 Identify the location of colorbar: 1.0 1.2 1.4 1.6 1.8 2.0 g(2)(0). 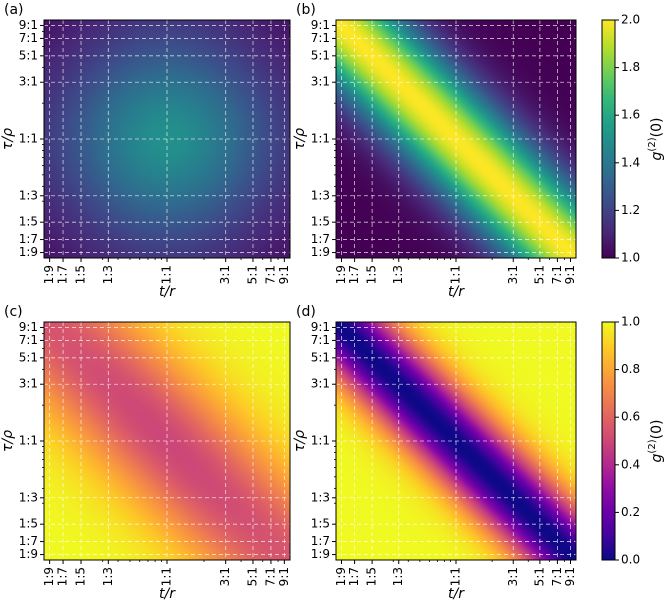
(632, 139).